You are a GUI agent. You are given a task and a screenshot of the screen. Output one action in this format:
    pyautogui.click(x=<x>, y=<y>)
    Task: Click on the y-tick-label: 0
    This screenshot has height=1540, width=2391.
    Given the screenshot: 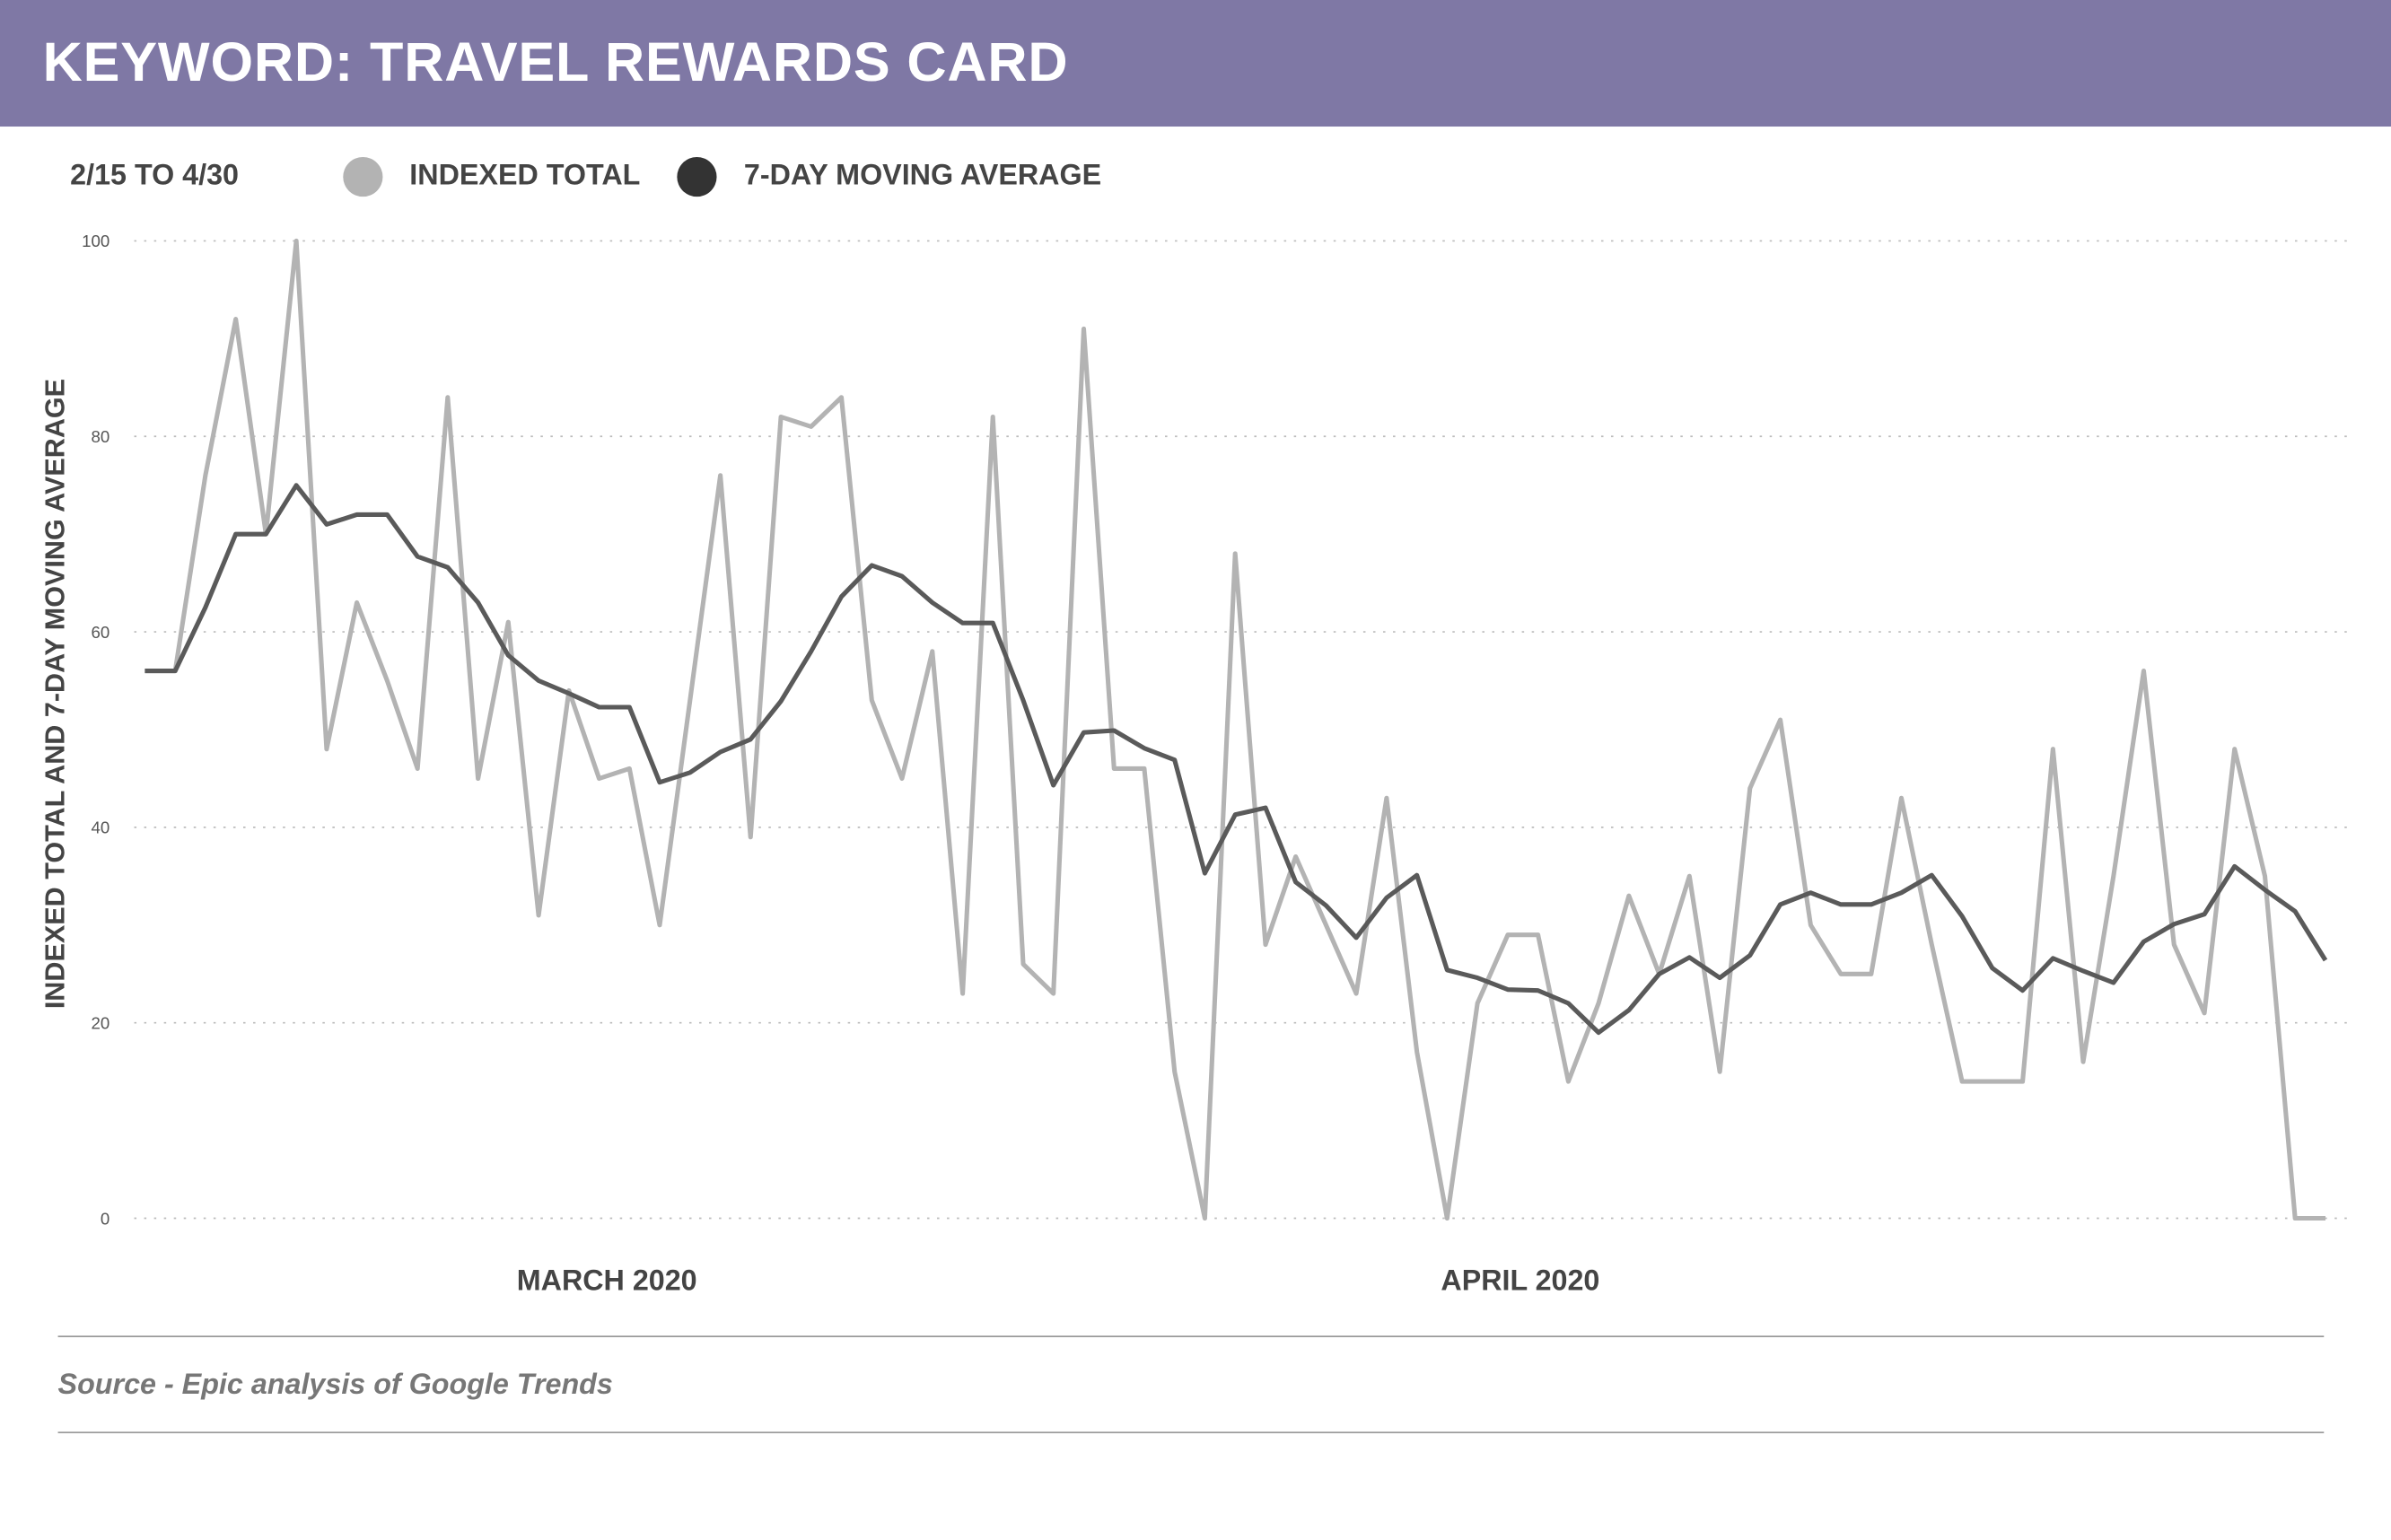 What is the action you would take?
    pyautogui.click(x=105, y=1219)
    